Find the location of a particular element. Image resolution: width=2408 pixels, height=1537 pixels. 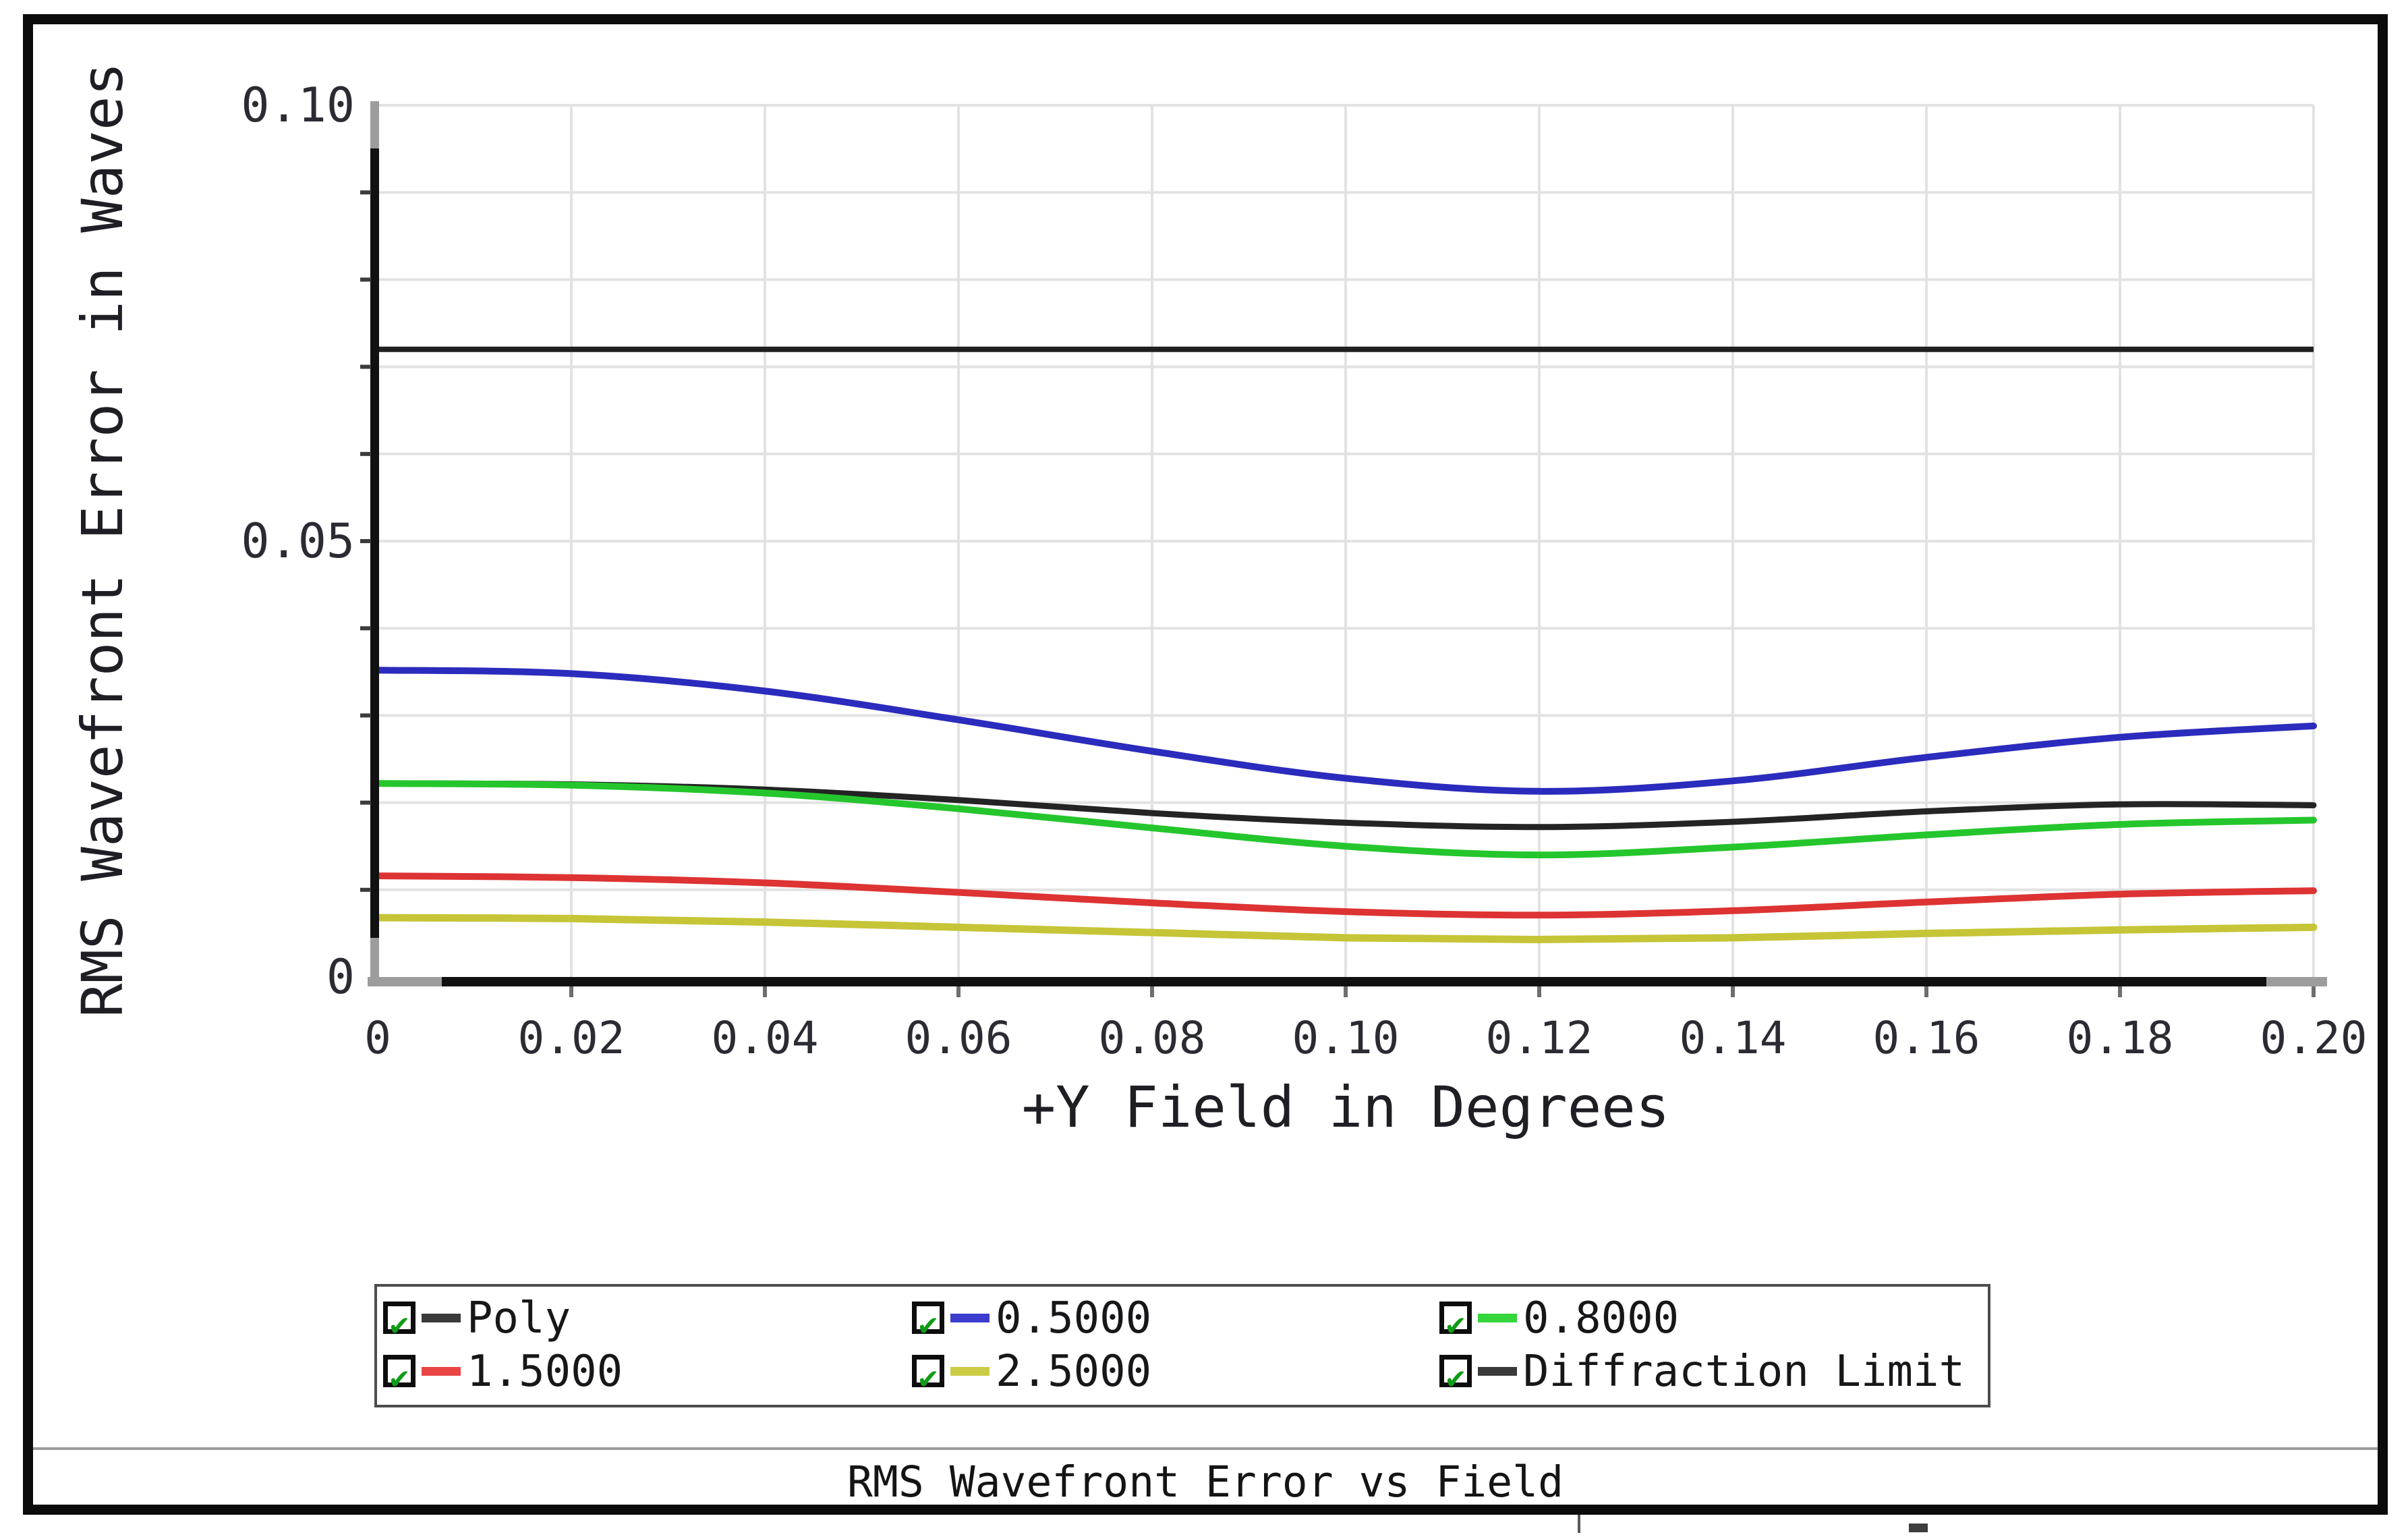

y-tick-label: 0.10 is located at coordinates (298, 106).